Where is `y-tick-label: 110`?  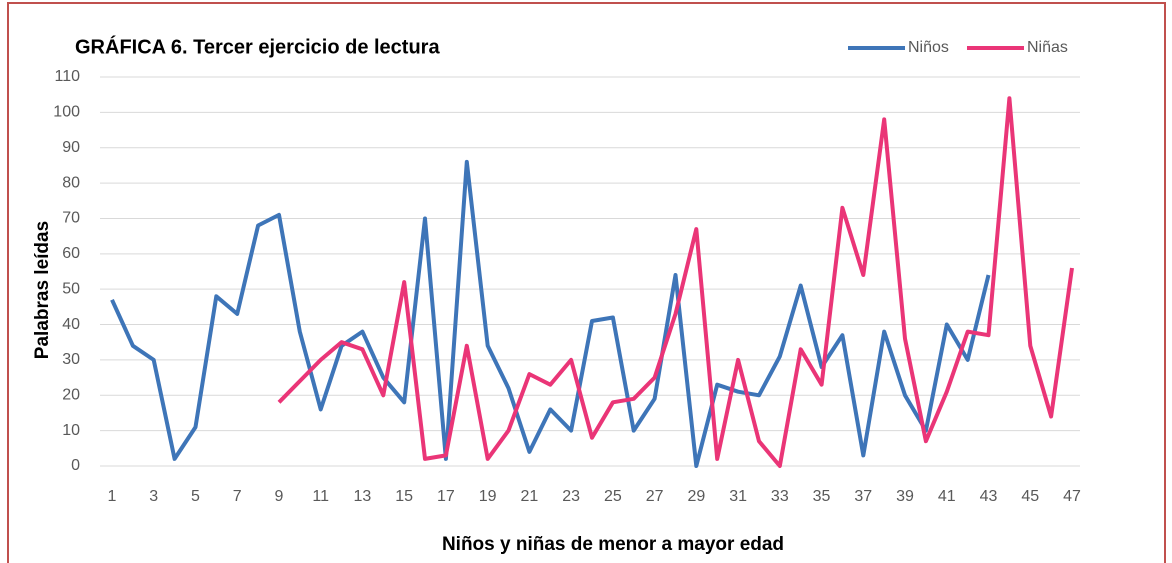 y-tick-label: 110 is located at coordinates (67, 76).